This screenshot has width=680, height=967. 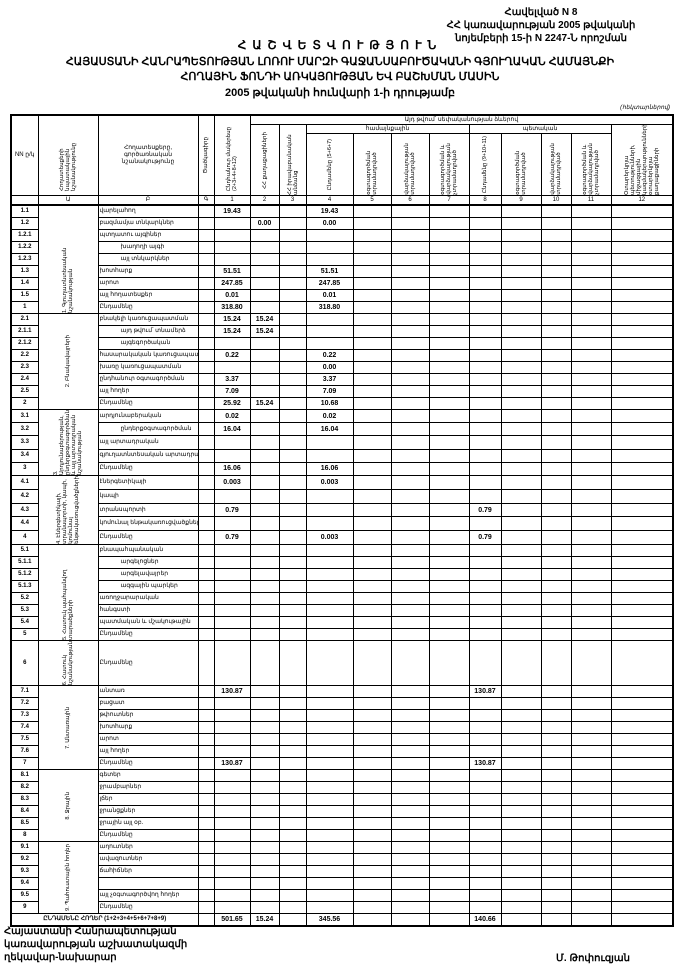 What do you see at coordinates (342, 634) in the screenshot?
I see `table-row: 5 Ընդամենը` at bounding box center [342, 634].